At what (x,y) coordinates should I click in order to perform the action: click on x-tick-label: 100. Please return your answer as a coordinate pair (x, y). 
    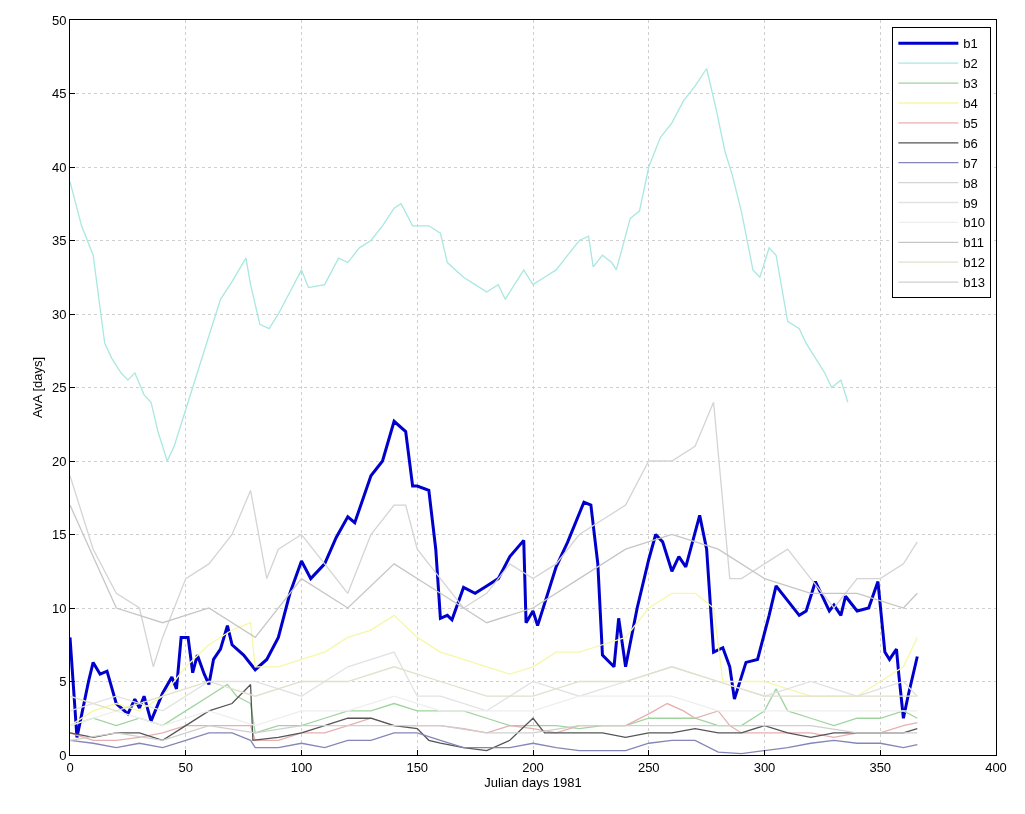
    Looking at the image, I should click on (301, 767).